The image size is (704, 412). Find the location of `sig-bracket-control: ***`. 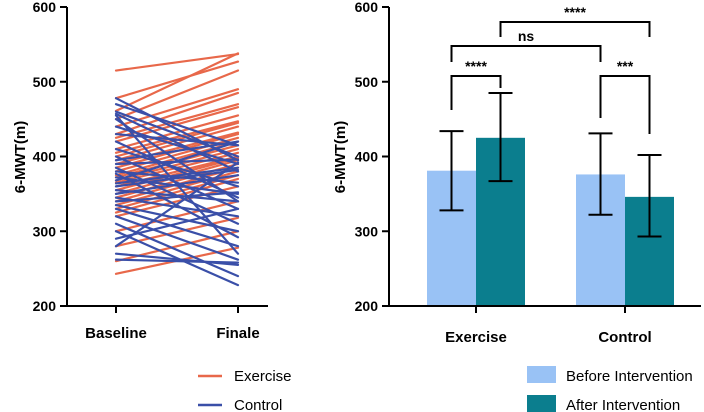

sig-bracket-control: *** is located at coordinates (625, 96).